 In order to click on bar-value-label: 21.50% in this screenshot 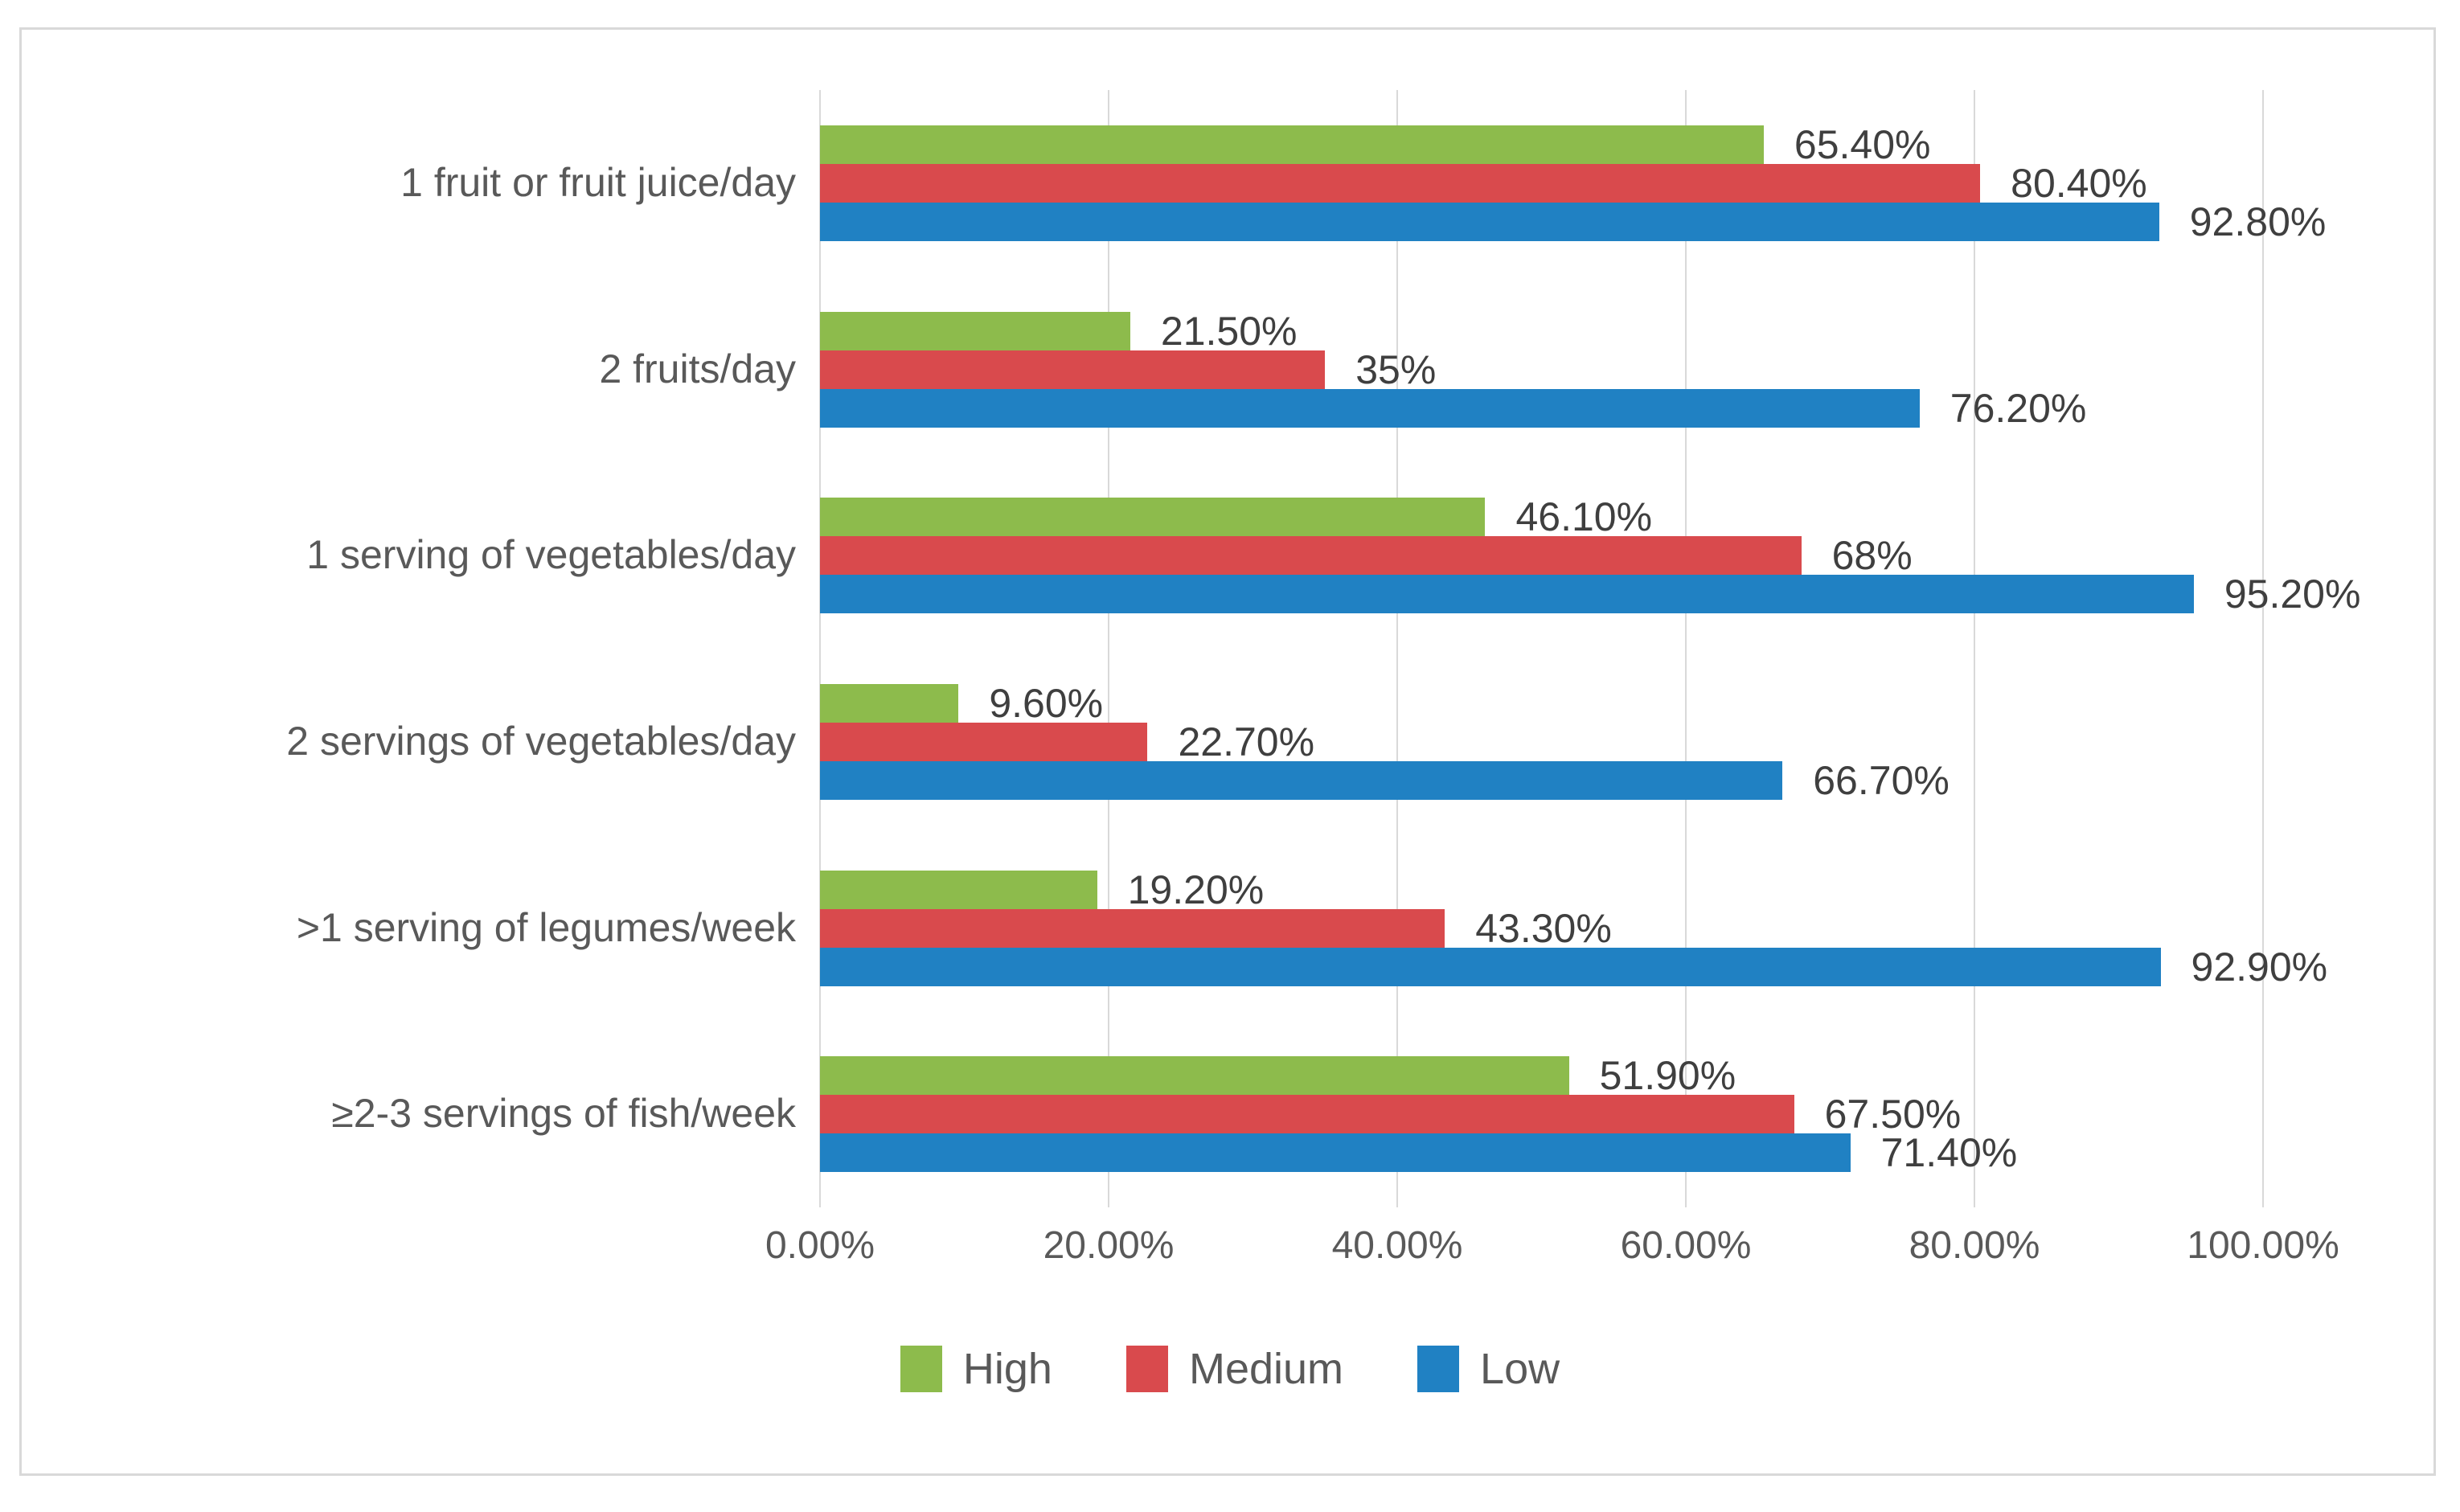, I will do `click(1229, 331)`.